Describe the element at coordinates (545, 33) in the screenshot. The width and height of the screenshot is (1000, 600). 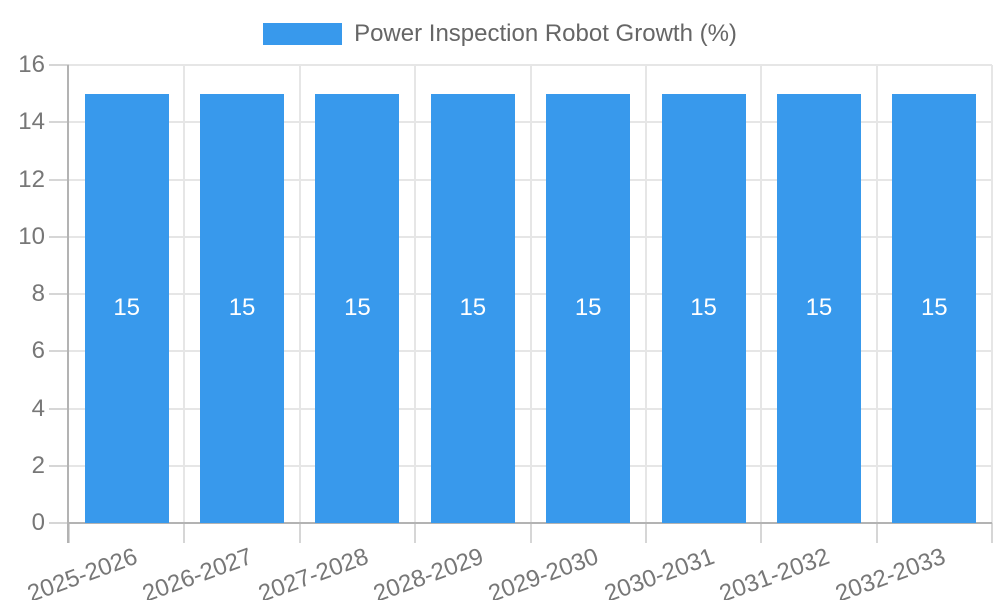
I see `legend-label: Power Inspection Robot Growth (%)` at that location.